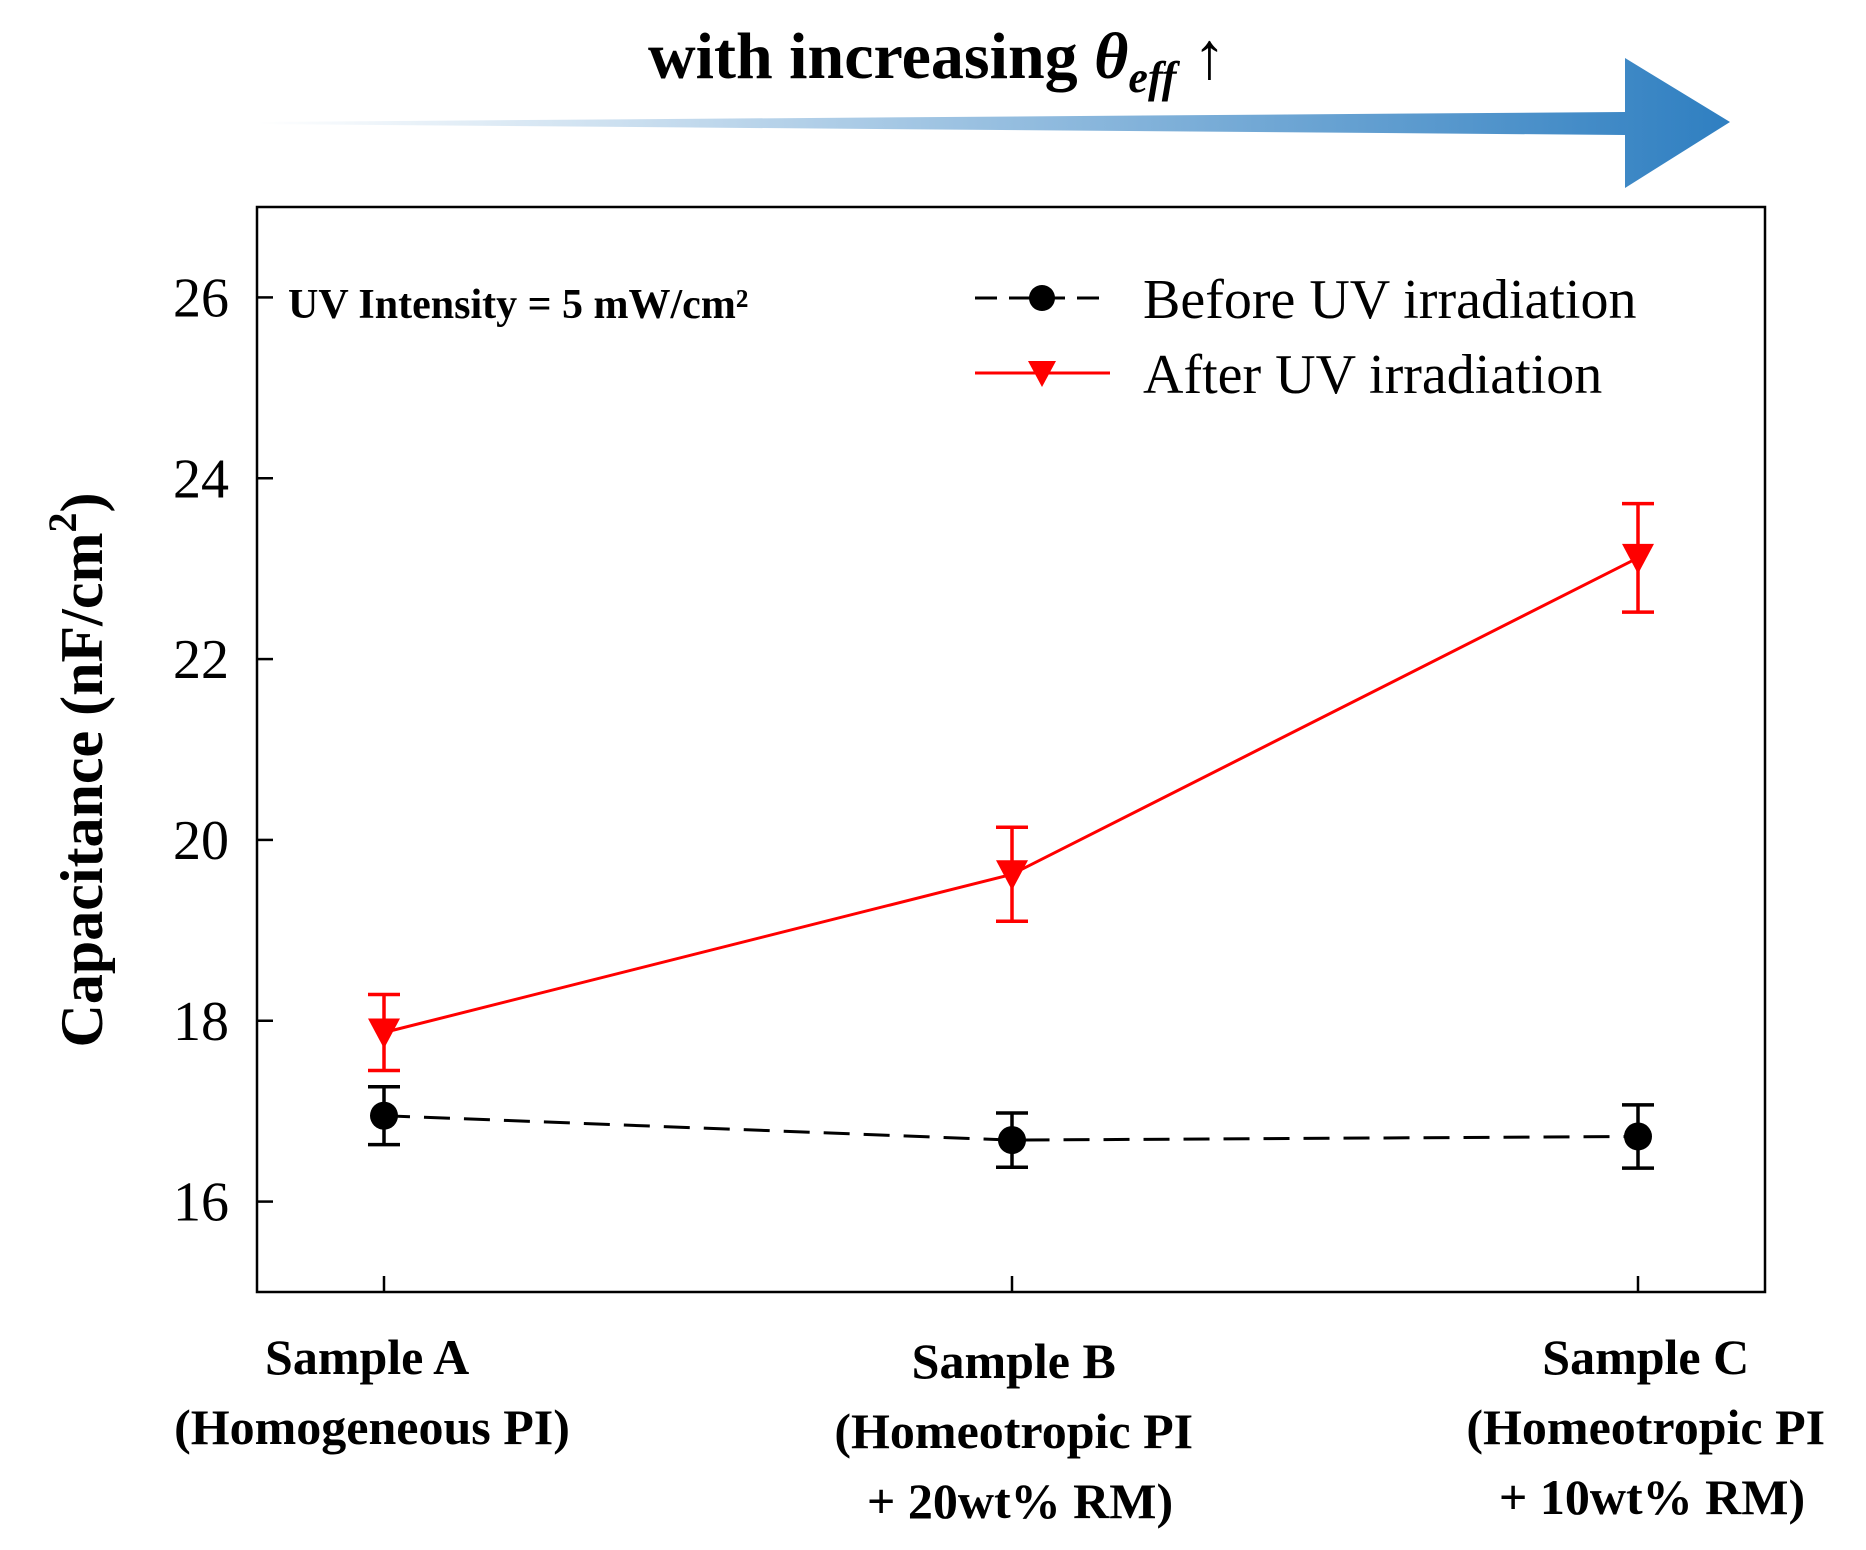 Image resolution: width=1866 pixels, height=1550 pixels. What do you see at coordinates (201, 298) in the screenshot?
I see `y-tick-label: 26` at bounding box center [201, 298].